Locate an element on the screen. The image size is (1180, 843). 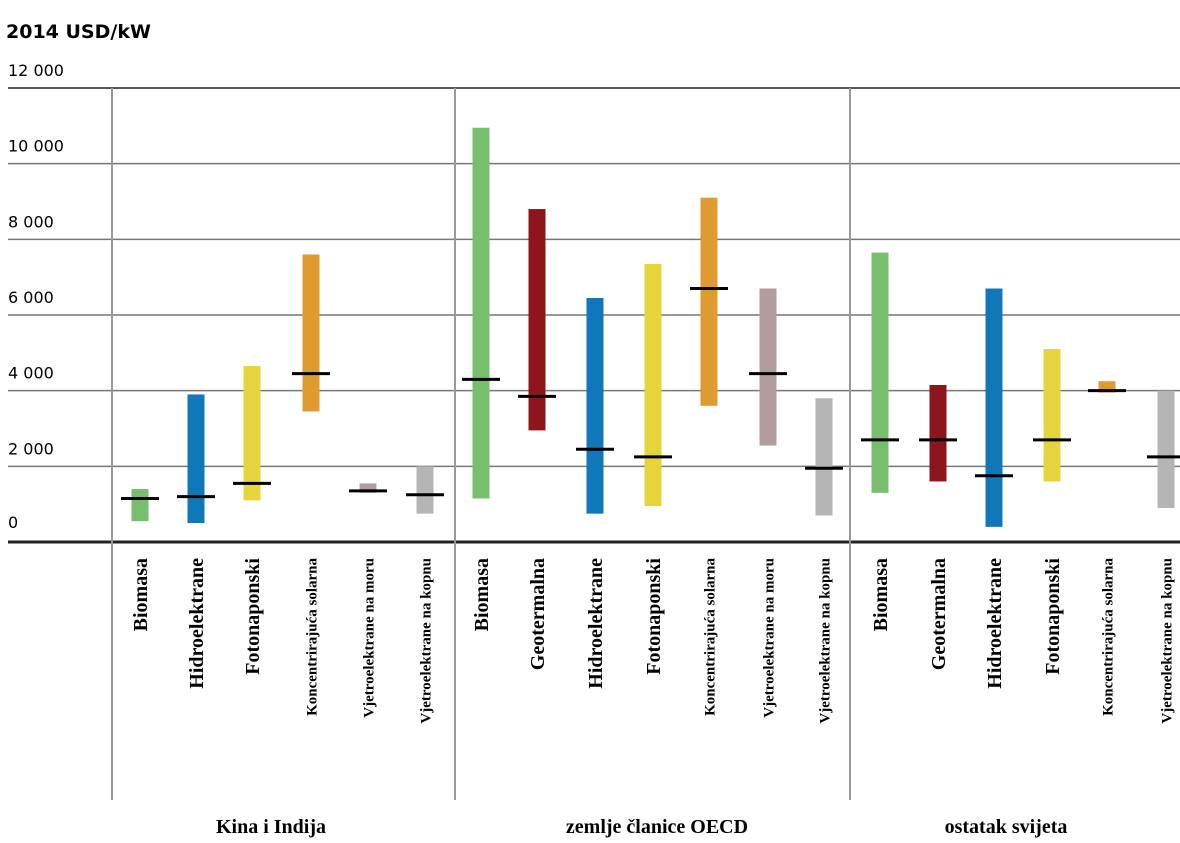
group-label: Kina i Indija is located at coordinates (271, 827).